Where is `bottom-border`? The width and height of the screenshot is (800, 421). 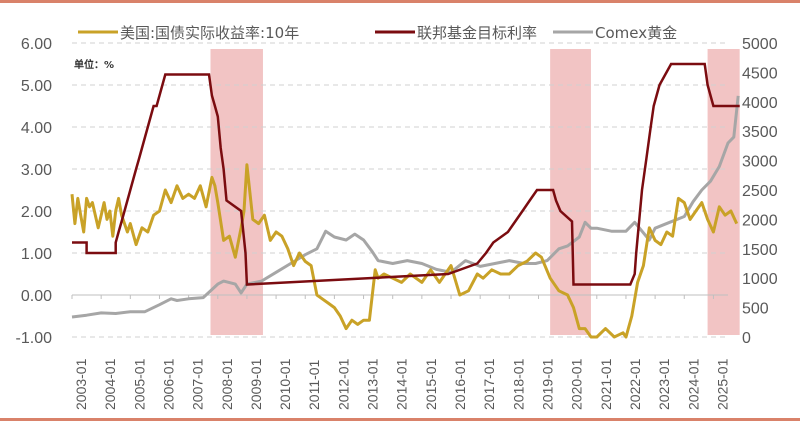
bottom-border is located at coordinates (400, 419).